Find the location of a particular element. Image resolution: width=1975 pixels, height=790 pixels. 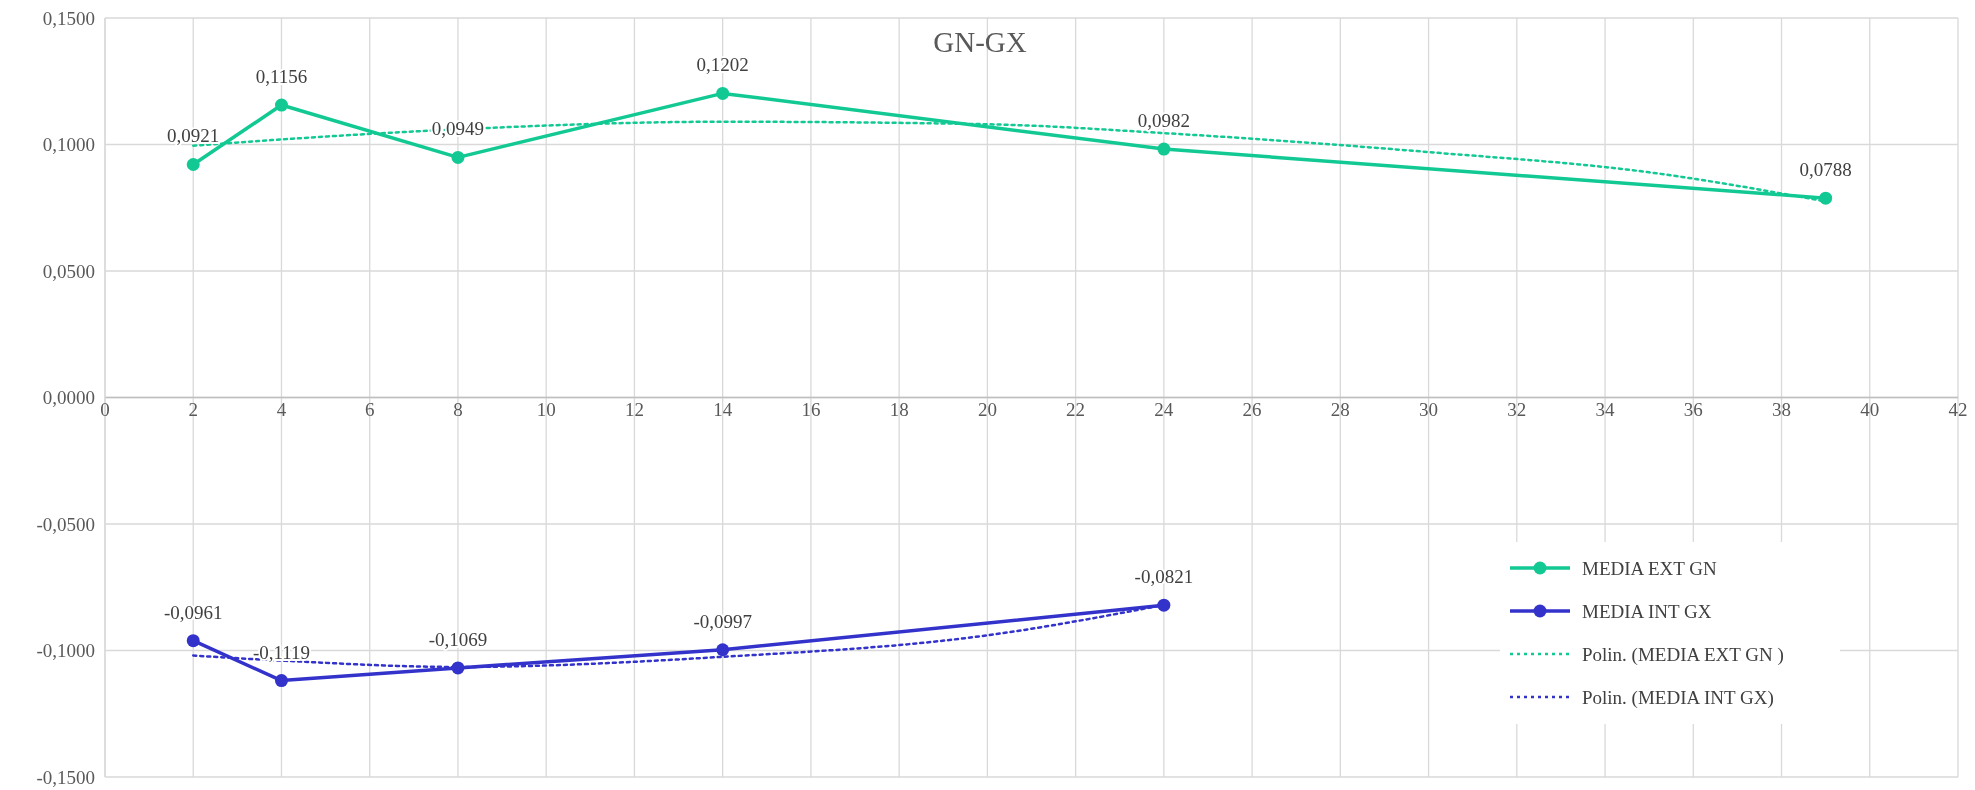

x-tick-label: 0 is located at coordinates (105, 410).